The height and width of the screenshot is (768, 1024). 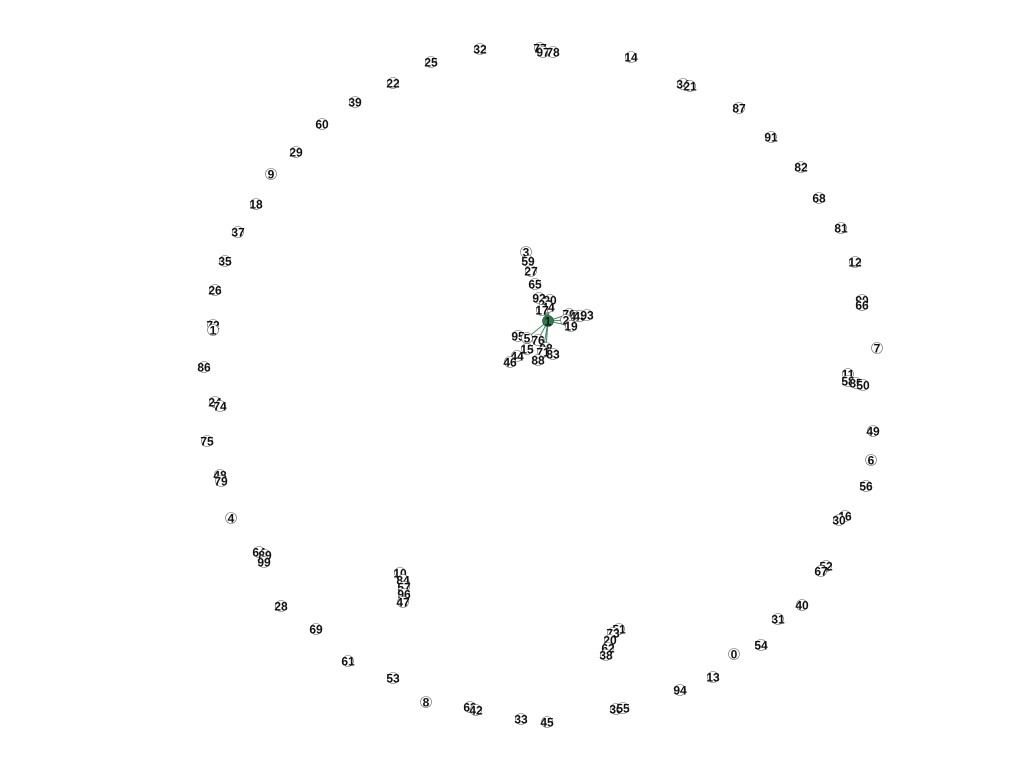 I want to click on graph-node: 12, so click(x=855, y=263).